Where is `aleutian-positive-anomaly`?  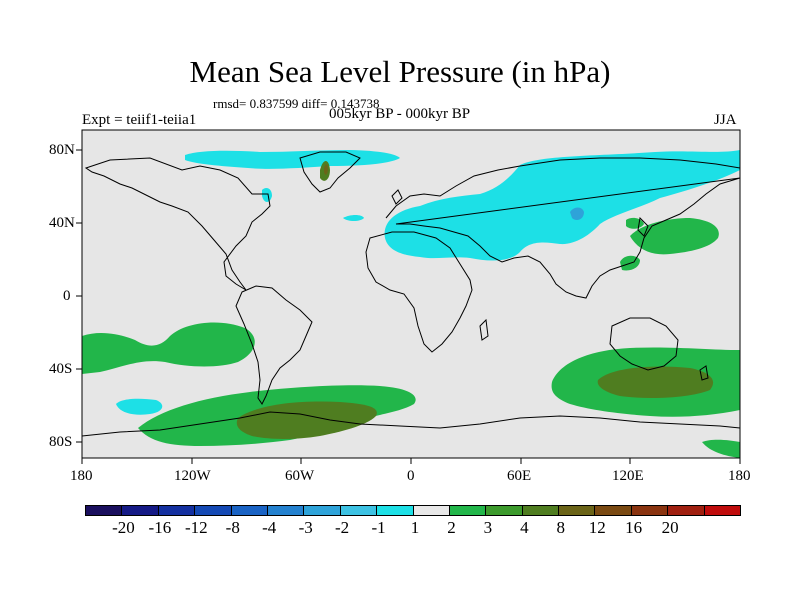
aleutian-positive-anomaly is located at coordinates (721, 448).